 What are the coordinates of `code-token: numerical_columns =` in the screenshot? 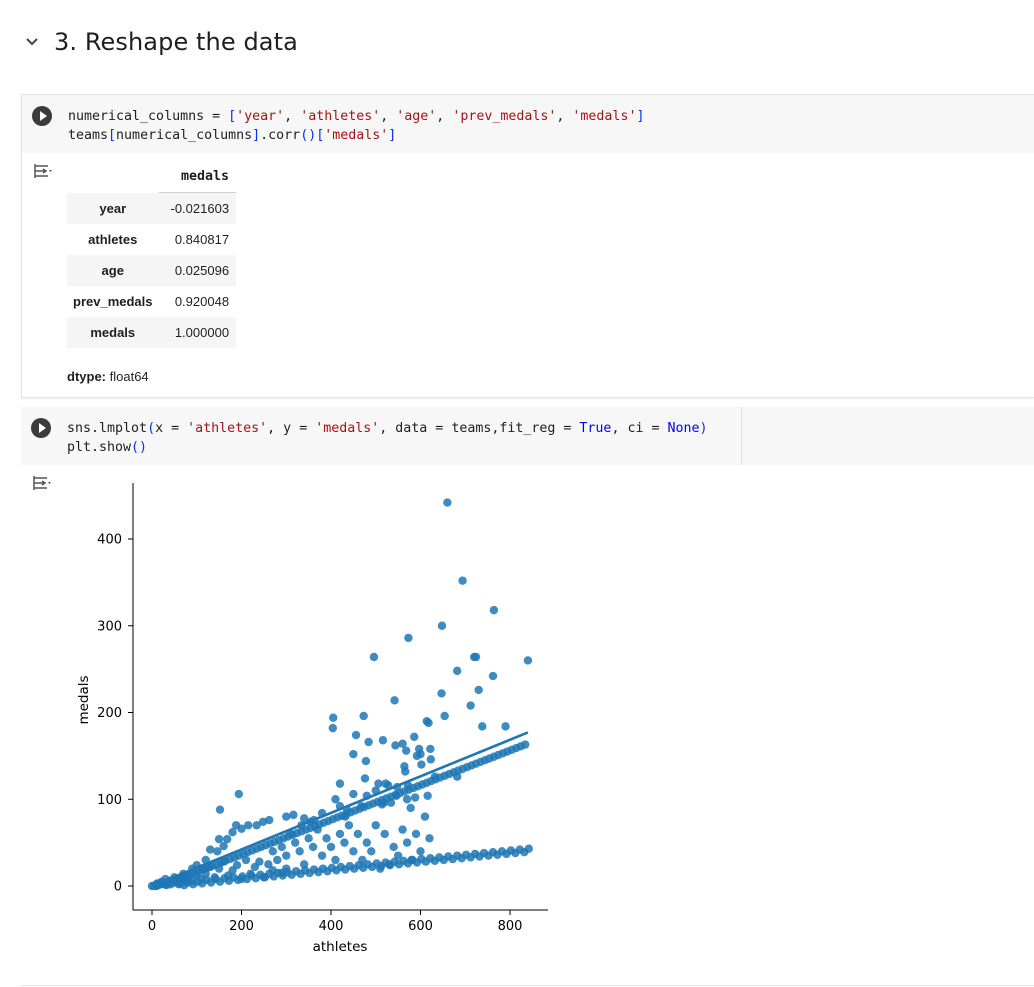 It's located at (148, 116).